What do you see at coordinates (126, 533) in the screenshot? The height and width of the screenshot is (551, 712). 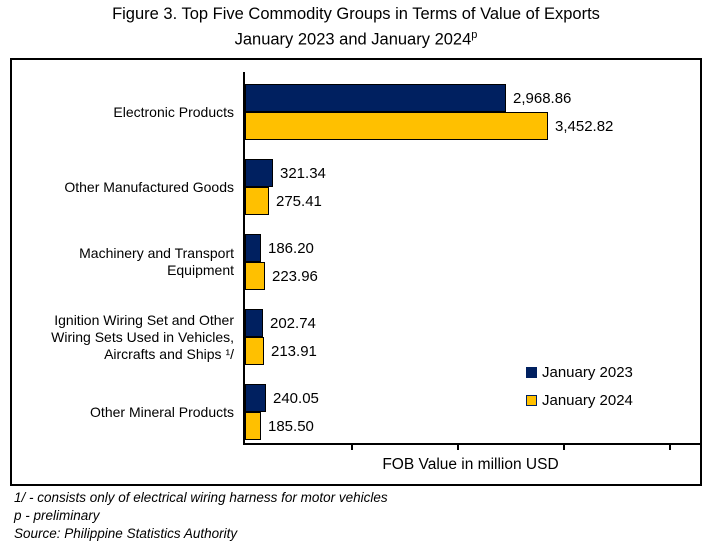 I see `footnote-line: Source: Philippine Statistics Authority` at bounding box center [126, 533].